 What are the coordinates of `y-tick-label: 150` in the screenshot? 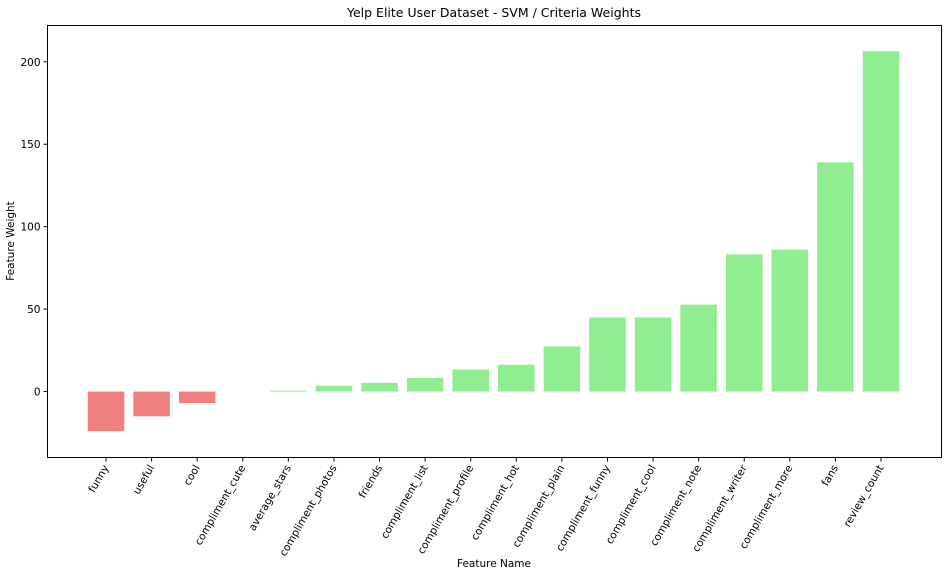 It's located at (30, 145).